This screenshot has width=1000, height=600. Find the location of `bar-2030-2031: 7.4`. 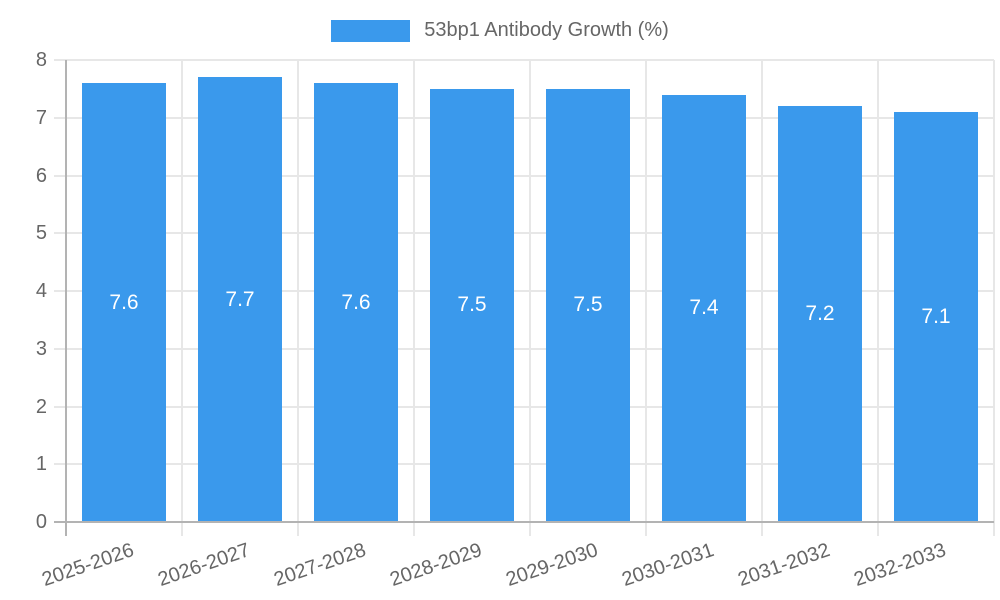

bar-2030-2031: 7.4 is located at coordinates (704, 308).